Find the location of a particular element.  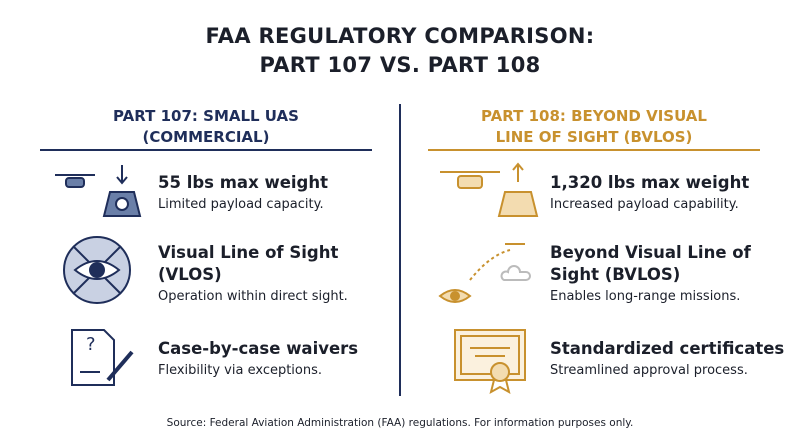

vlos-icon is located at coordinates (97, 270).